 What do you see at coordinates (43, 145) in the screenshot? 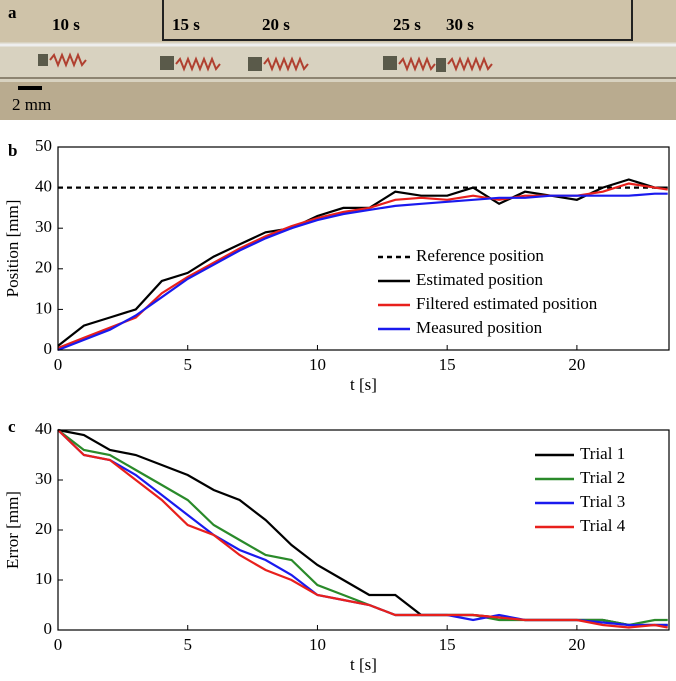
I see `y-tick-label: 50` at bounding box center [43, 145].